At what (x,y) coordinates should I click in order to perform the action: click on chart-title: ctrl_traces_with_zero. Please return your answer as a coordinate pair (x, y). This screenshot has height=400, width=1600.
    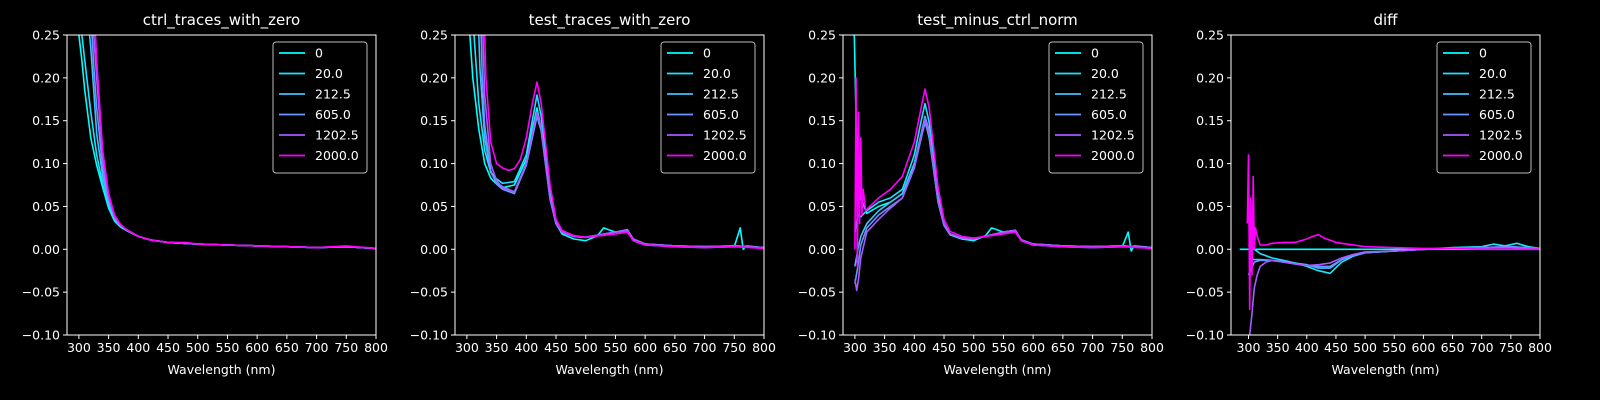
    Looking at the image, I should click on (221, 20).